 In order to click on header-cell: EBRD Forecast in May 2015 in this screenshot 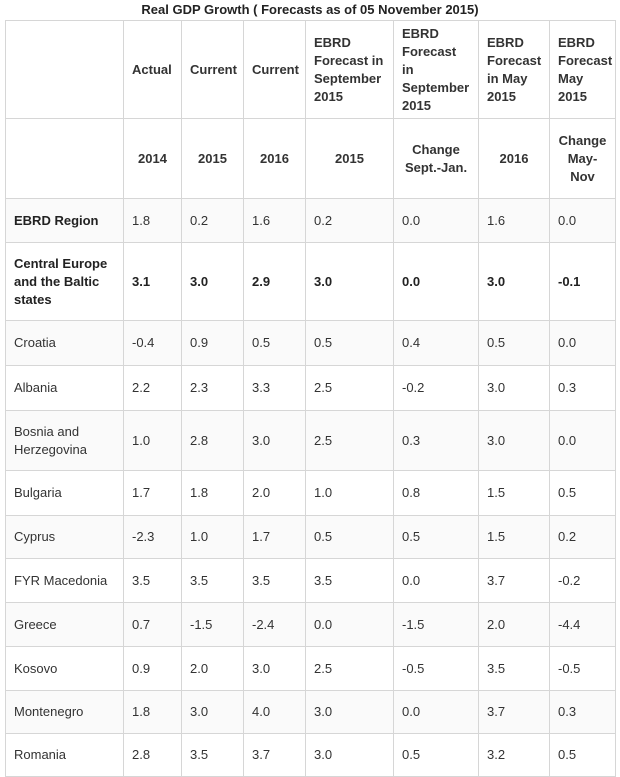, I will do `click(514, 69)`.